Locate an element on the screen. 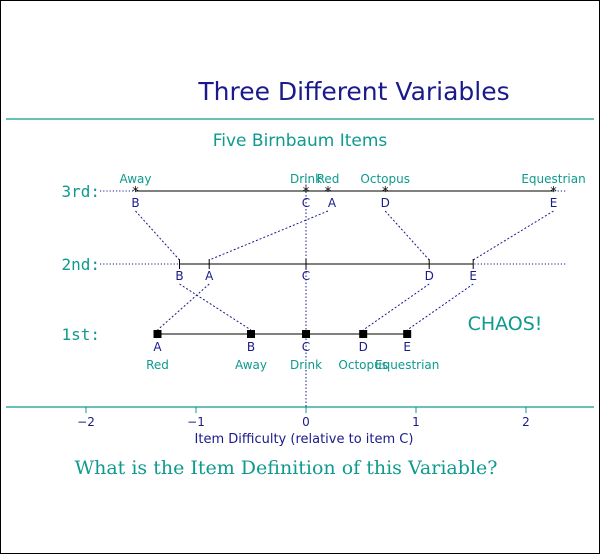 This screenshot has height=555, width=601. x-tick-label: −1 is located at coordinates (196, 422).